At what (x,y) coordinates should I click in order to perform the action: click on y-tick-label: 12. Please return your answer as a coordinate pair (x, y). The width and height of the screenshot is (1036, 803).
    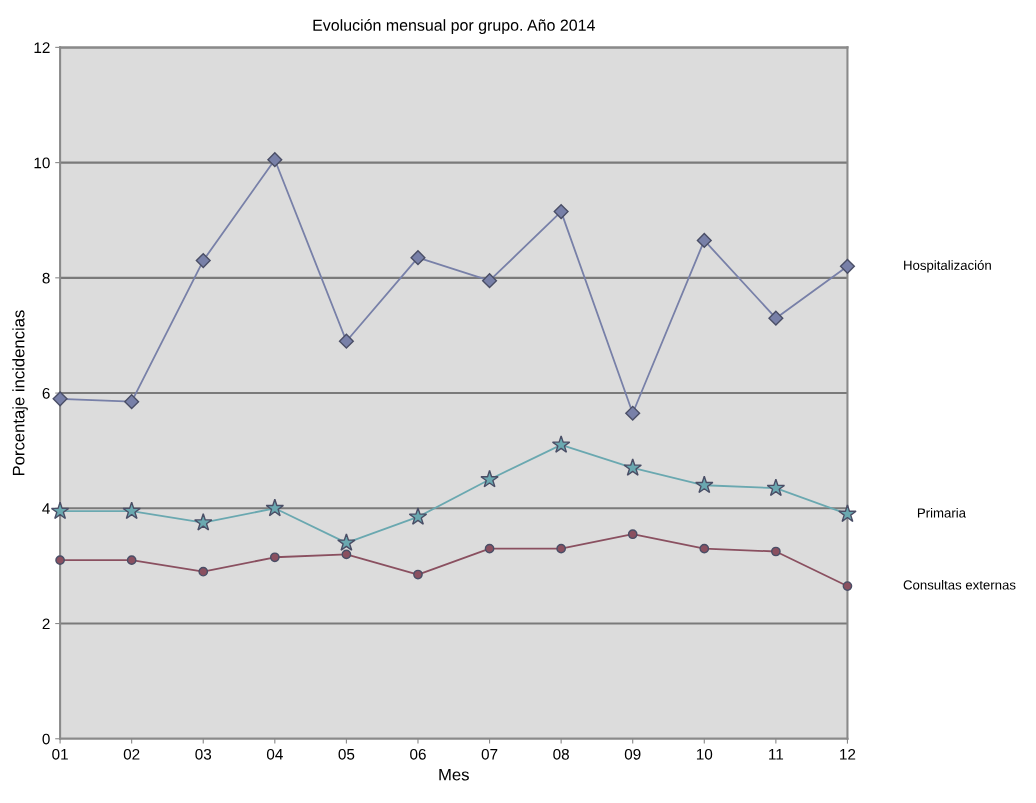
    Looking at the image, I should click on (42, 47).